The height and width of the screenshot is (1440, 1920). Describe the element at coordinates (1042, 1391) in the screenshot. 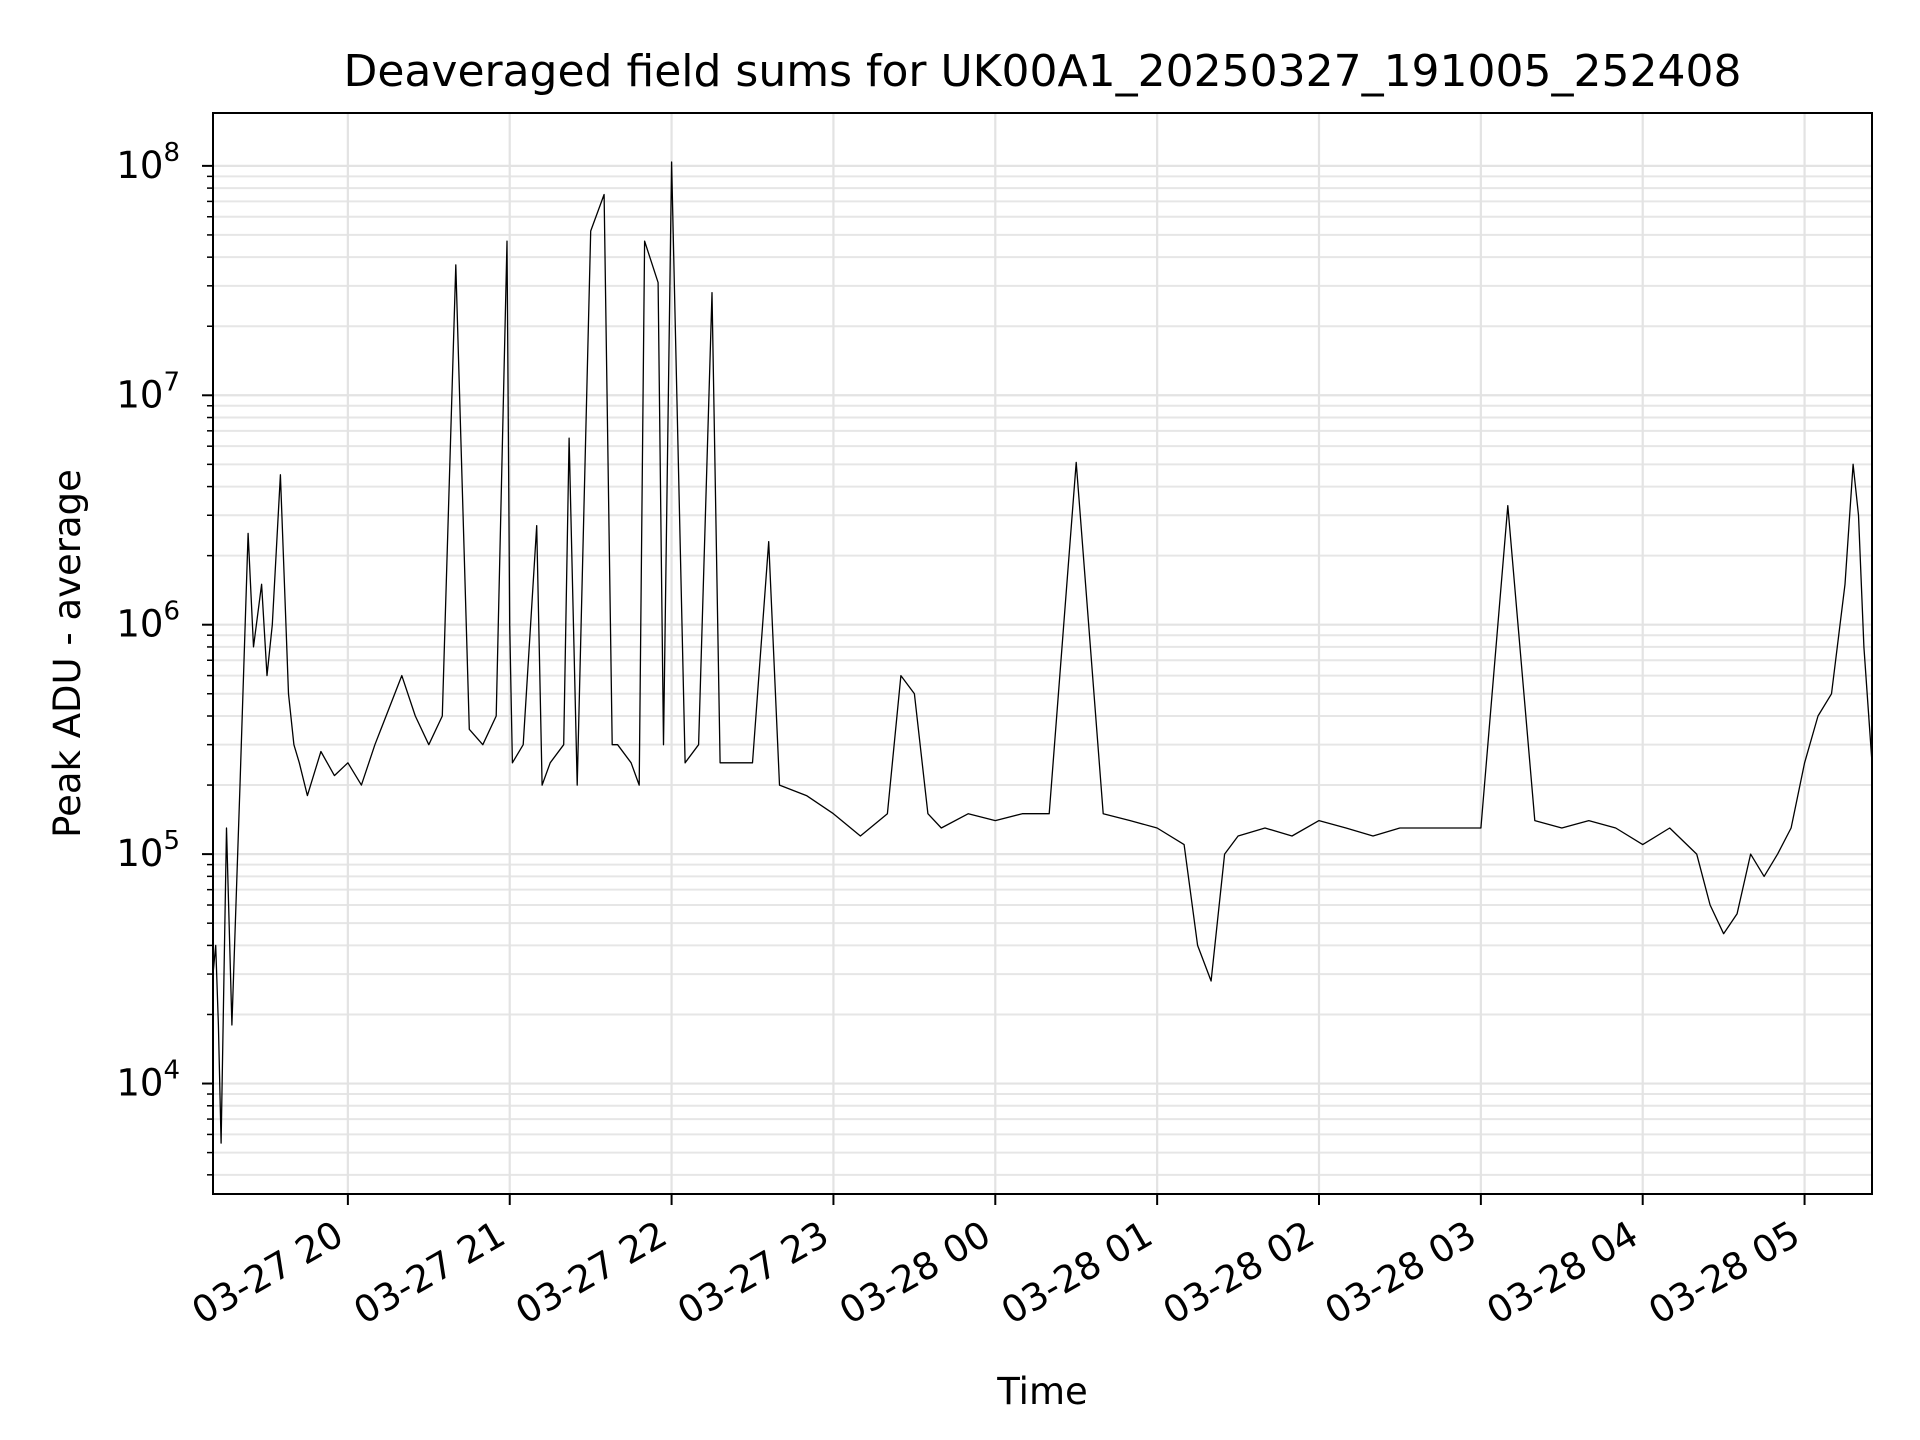

I see `x-axis-label: Time` at that location.